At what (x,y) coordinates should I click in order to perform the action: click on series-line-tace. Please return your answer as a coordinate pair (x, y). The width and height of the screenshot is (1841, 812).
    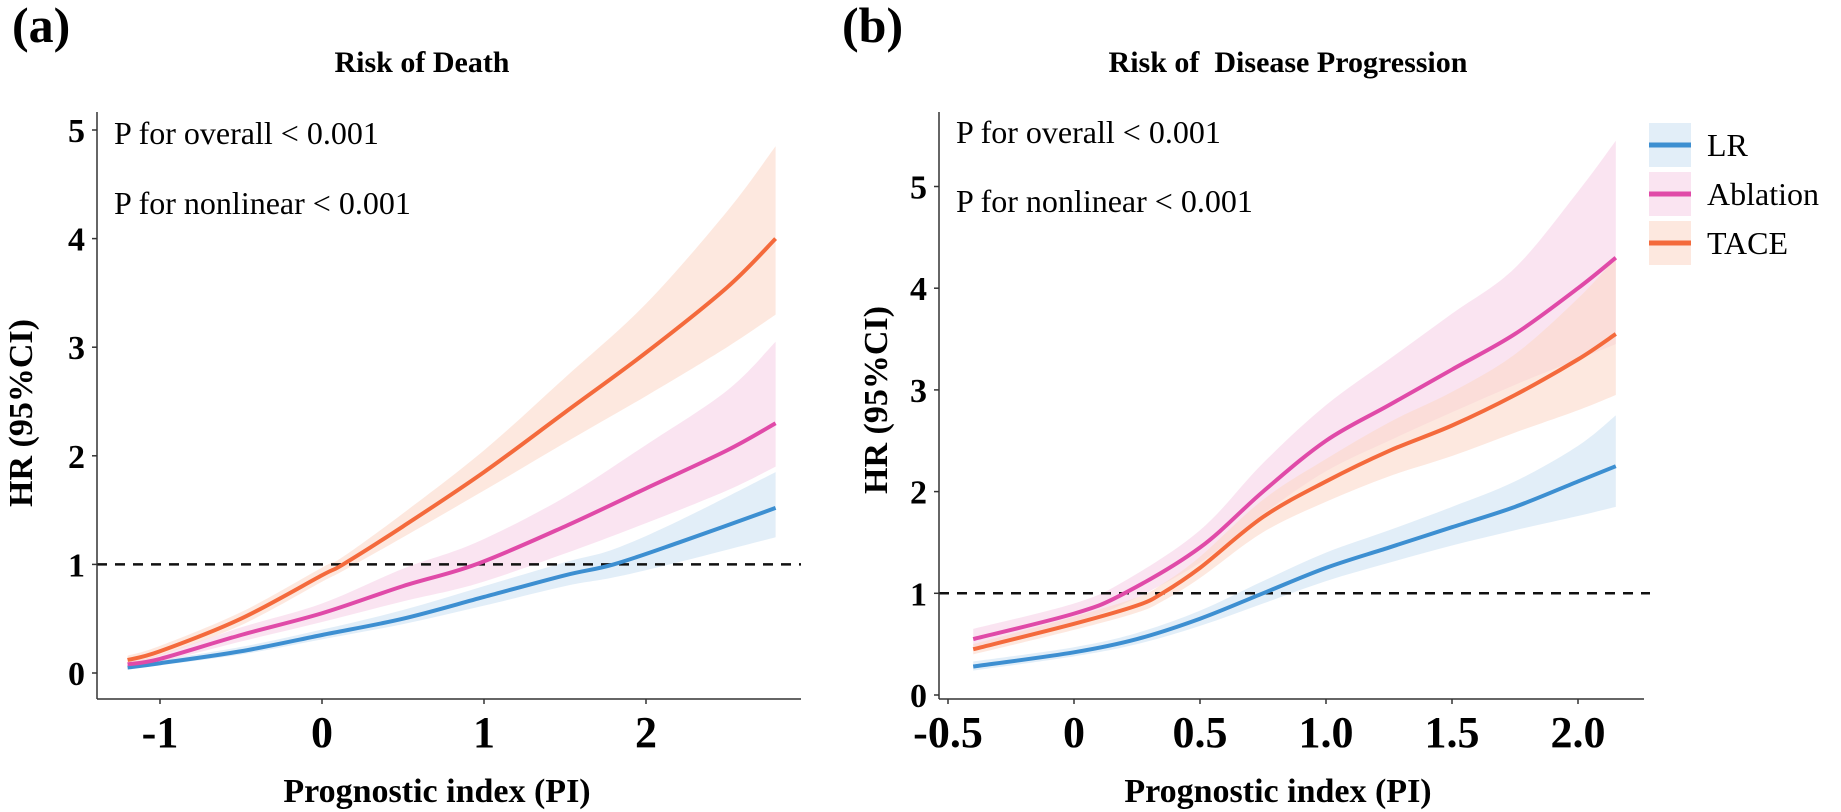
    Looking at the image, I should click on (1294, 492).